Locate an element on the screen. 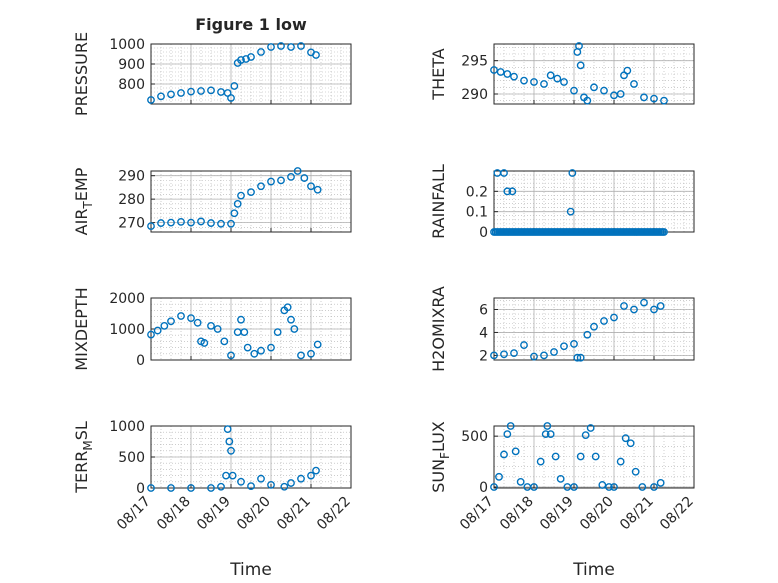 The height and width of the screenshot is (583, 778). y-axis-label: AIRTEMP is located at coordinates (83, 201).